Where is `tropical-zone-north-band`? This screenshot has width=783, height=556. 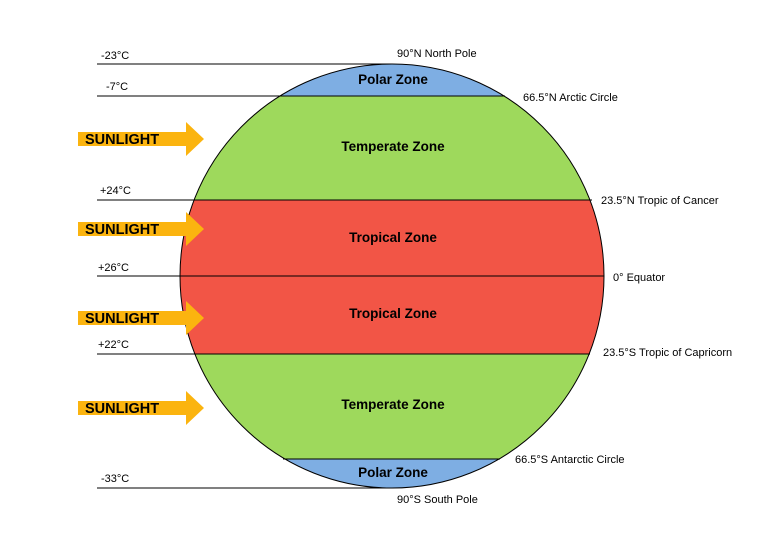
tropical-zone-north-band is located at coordinates (392, 238).